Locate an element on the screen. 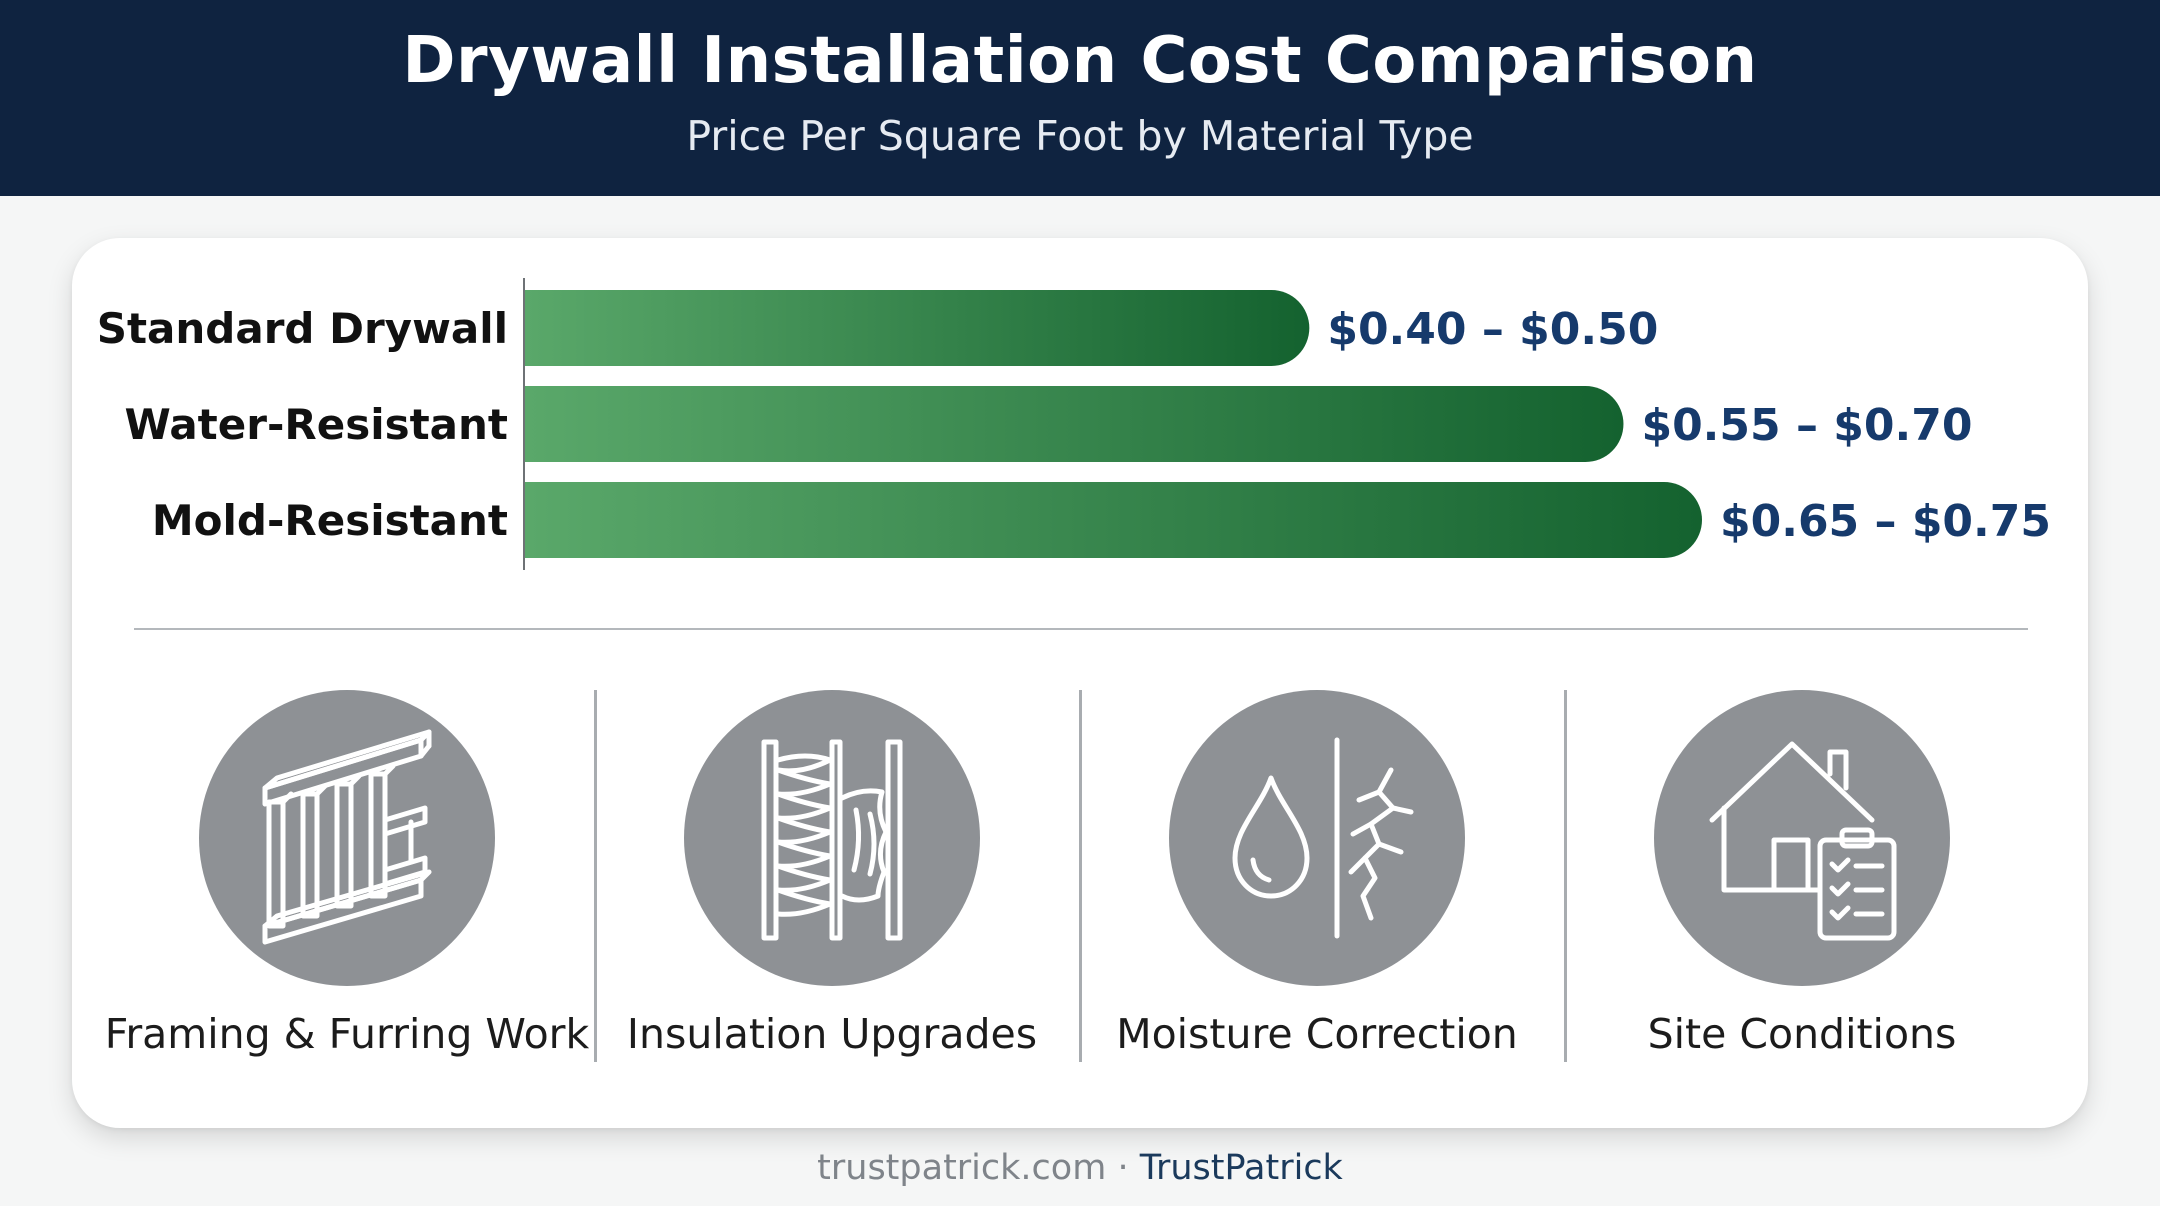  factor-site: Site Conditions is located at coordinates (1802, 885).